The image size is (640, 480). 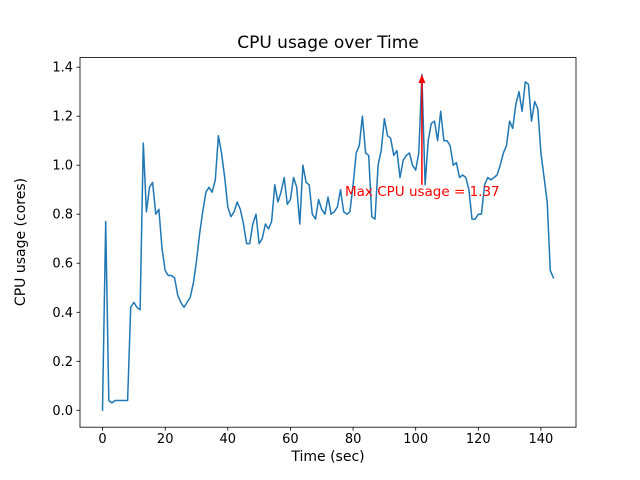 I want to click on chart-title: CPU usage over Time, so click(x=328, y=43).